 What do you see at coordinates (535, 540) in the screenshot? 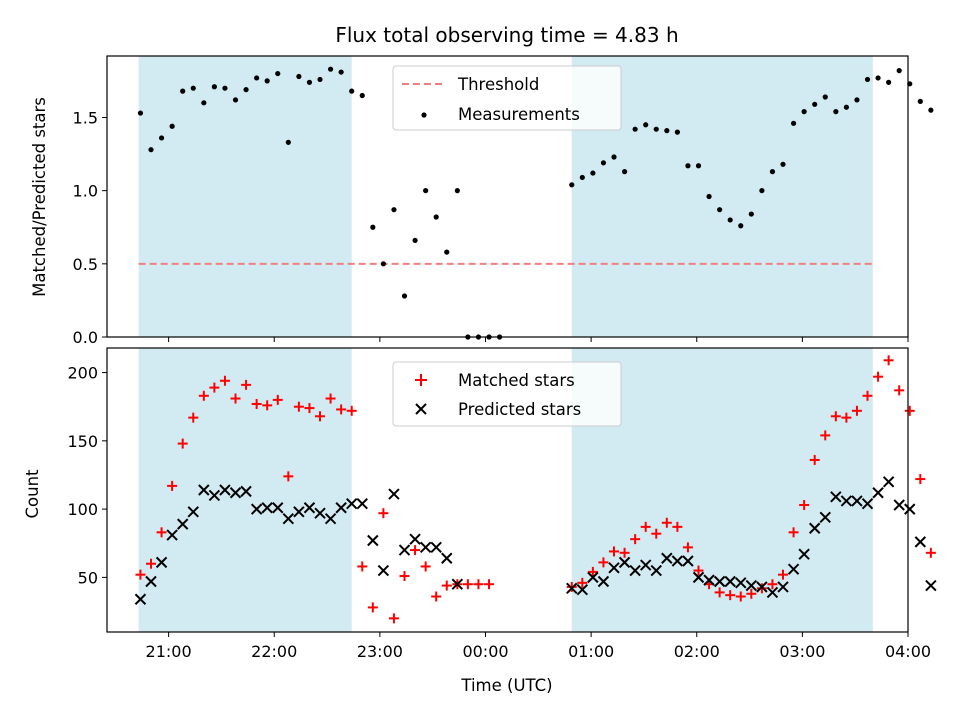
I see `predicted-stars-series` at bounding box center [535, 540].